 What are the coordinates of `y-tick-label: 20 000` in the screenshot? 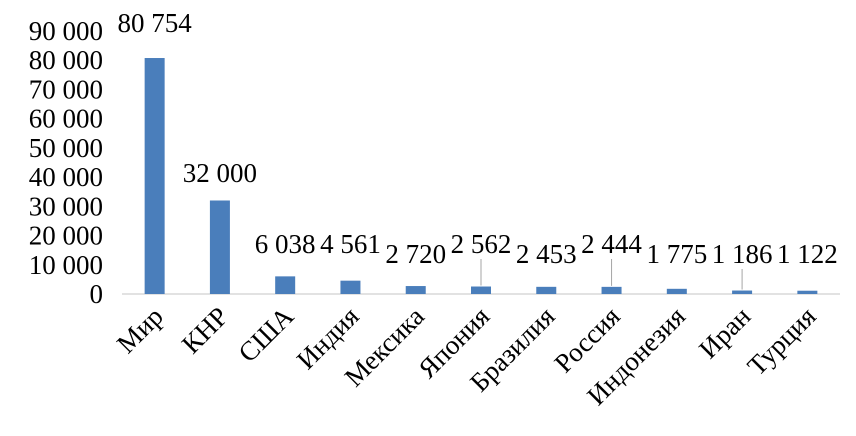 It's located at (66, 236).